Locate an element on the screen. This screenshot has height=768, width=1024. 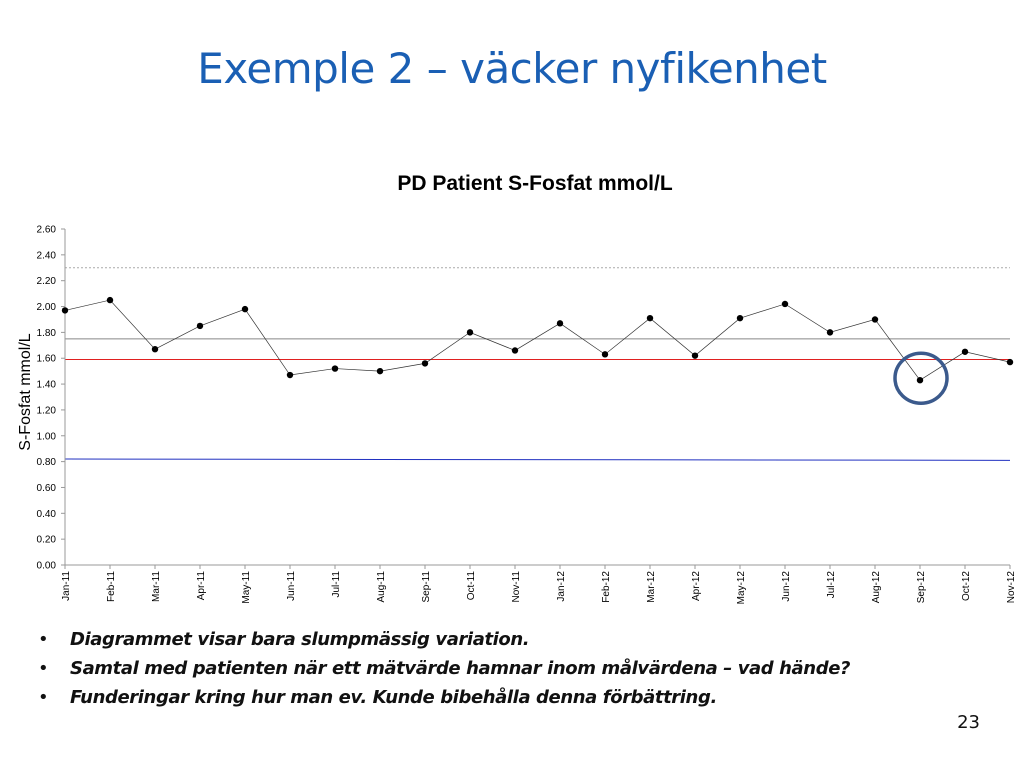
page-number: 23 is located at coordinates (968, 722).